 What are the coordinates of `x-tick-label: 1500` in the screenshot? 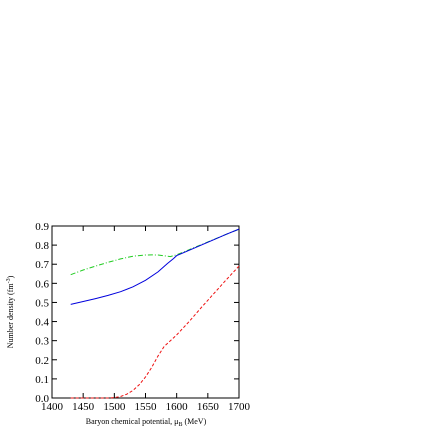 It's located at (114, 407).